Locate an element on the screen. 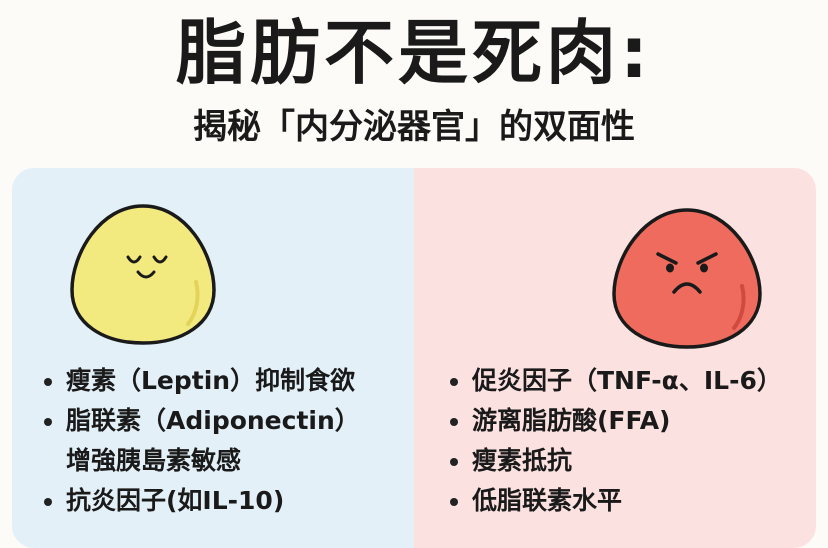  page-title: 脂肪不是死肉: is located at coordinates (414, 53).